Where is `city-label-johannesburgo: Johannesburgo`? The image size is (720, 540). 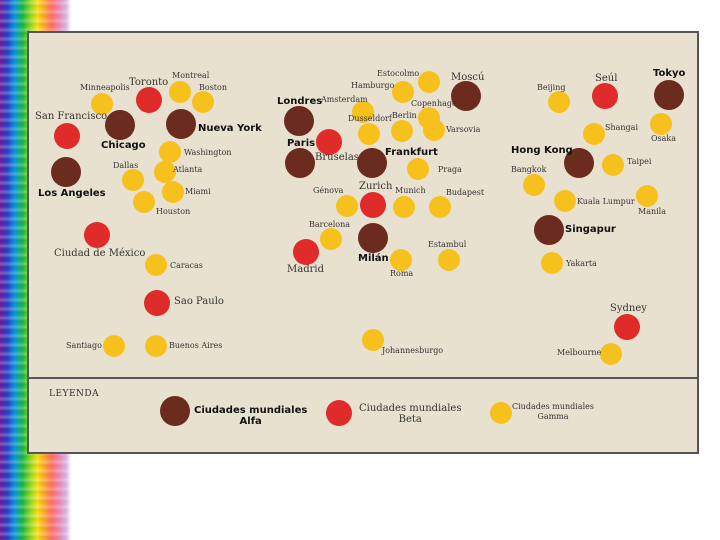 city-label-johannesburgo: Johannesburgo is located at coordinates (413, 350).